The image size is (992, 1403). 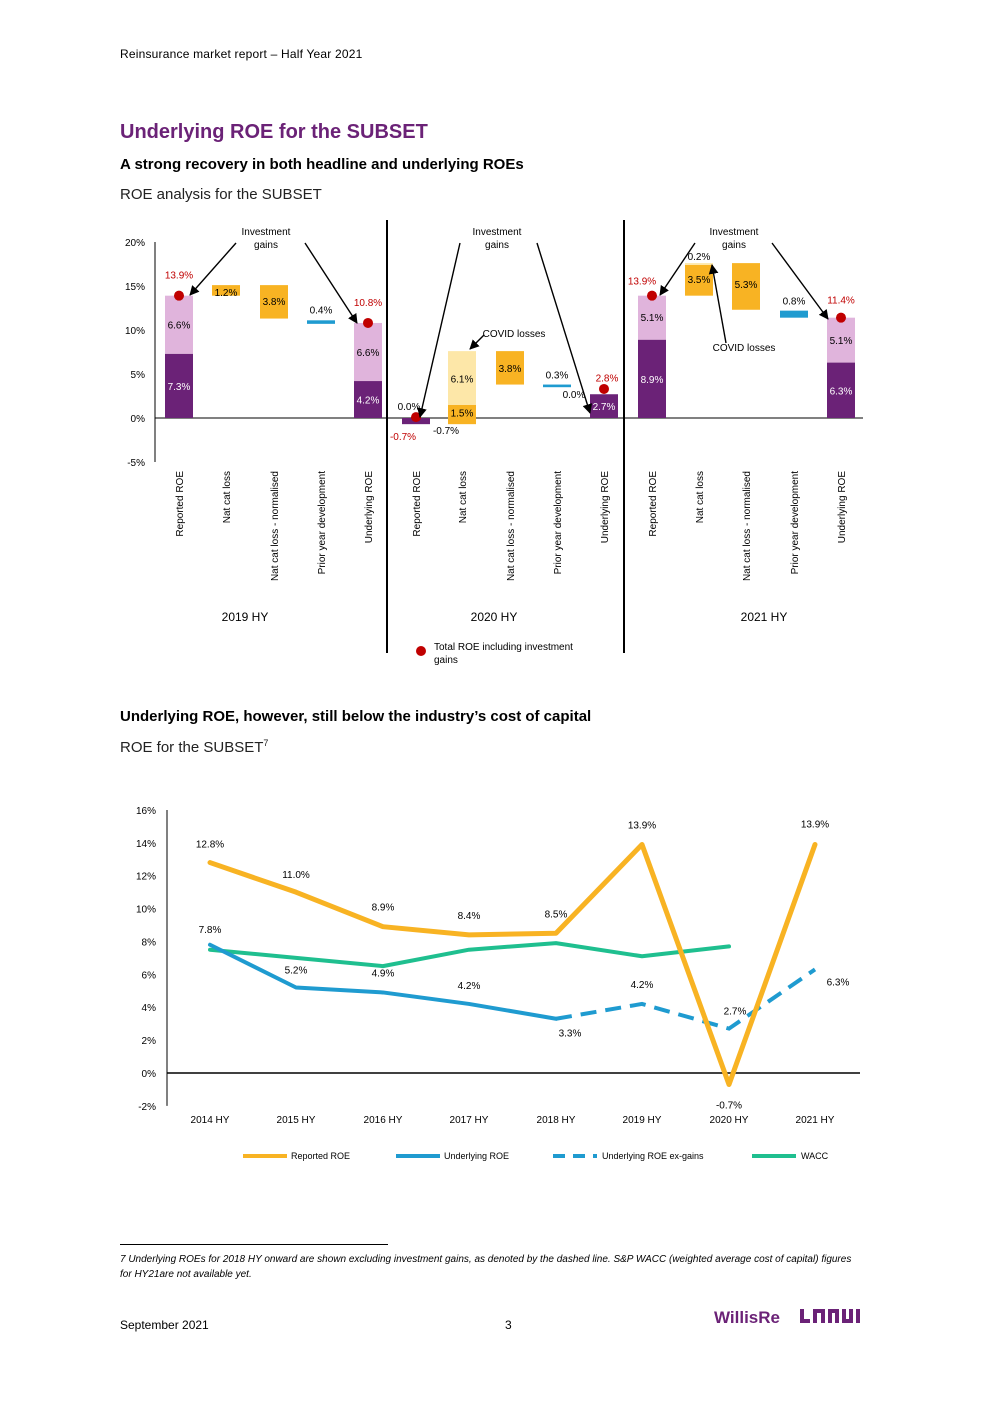 I want to click on wf-label-2020-covid: 6.1%, so click(x=462, y=379).